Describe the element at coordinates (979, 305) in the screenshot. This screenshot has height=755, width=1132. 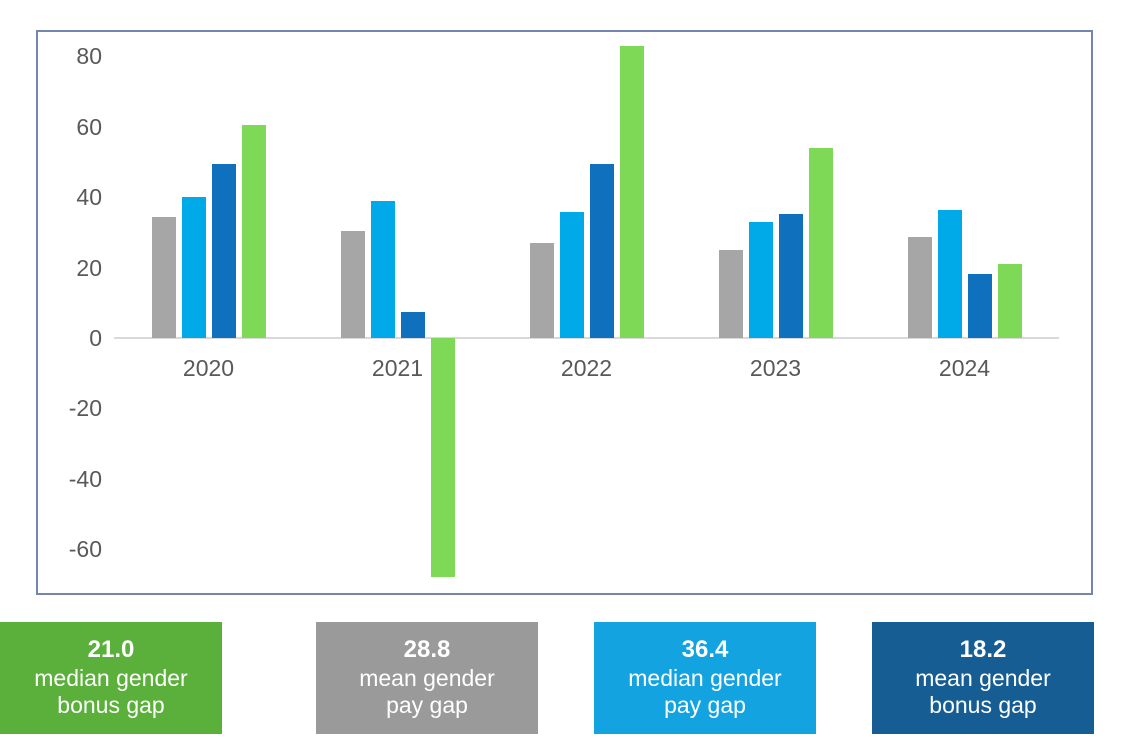
I see `bar-mean-gender-bonus-gap-2024` at that location.